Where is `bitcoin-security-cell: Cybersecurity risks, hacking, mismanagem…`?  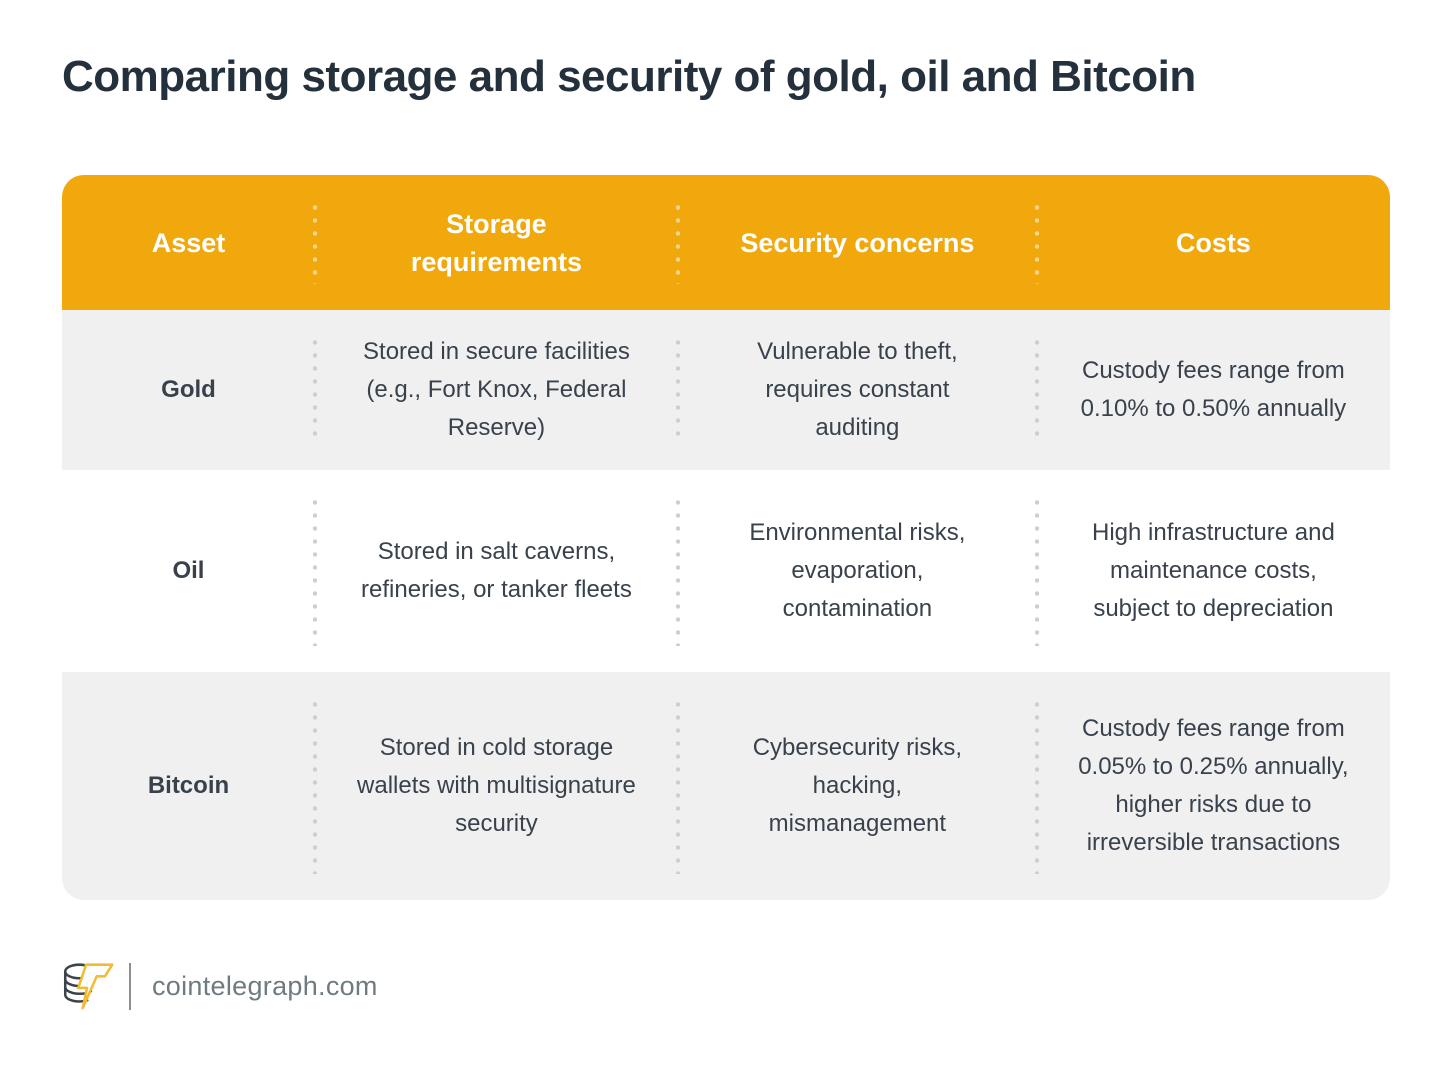 bitcoin-security-cell: Cybersecurity risks, hacking, mismanagem… is located at coordinates (856, 786).